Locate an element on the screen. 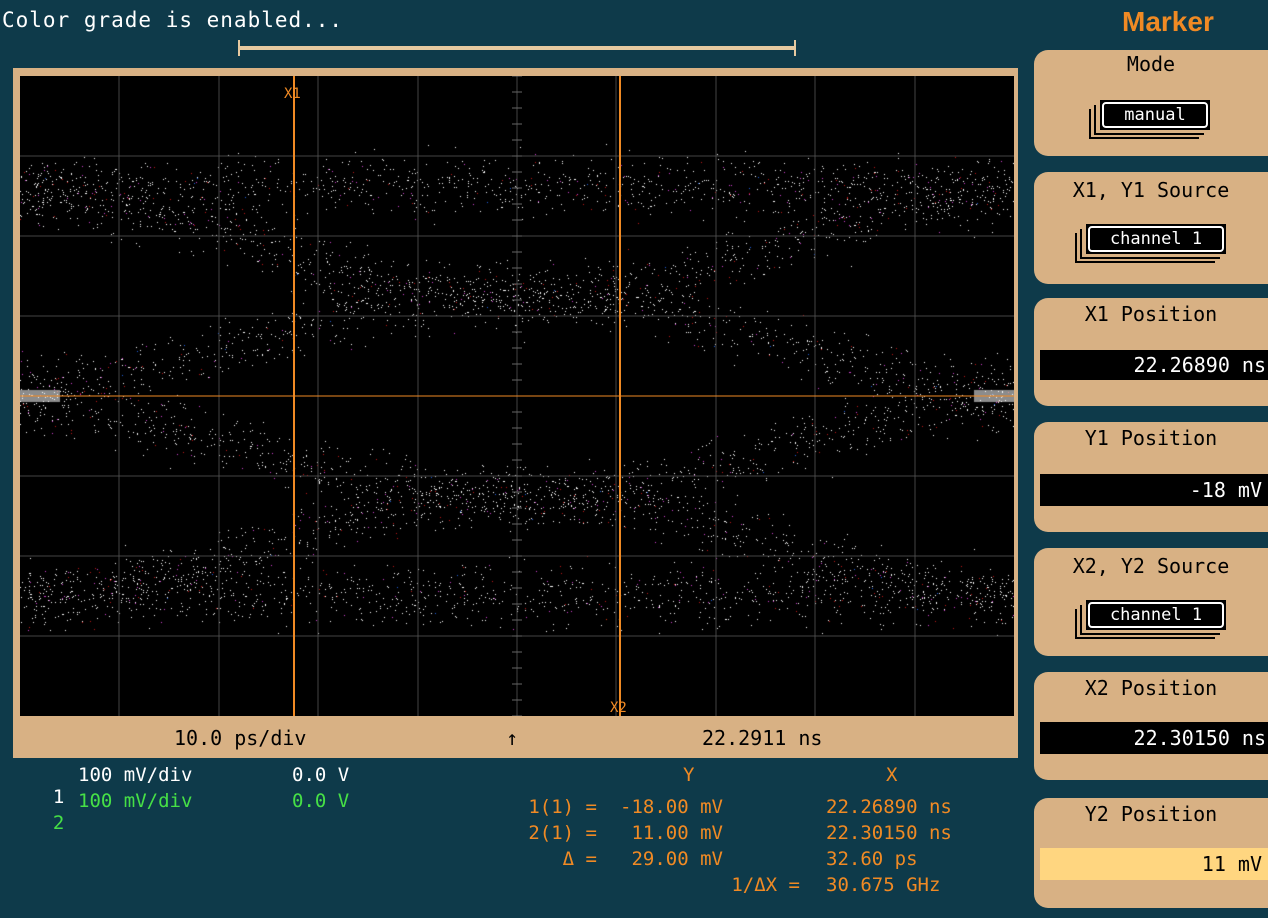  x2y2-source-softkey: X2, Y2 Source channel 1 is located at coordinates (1151, 602).